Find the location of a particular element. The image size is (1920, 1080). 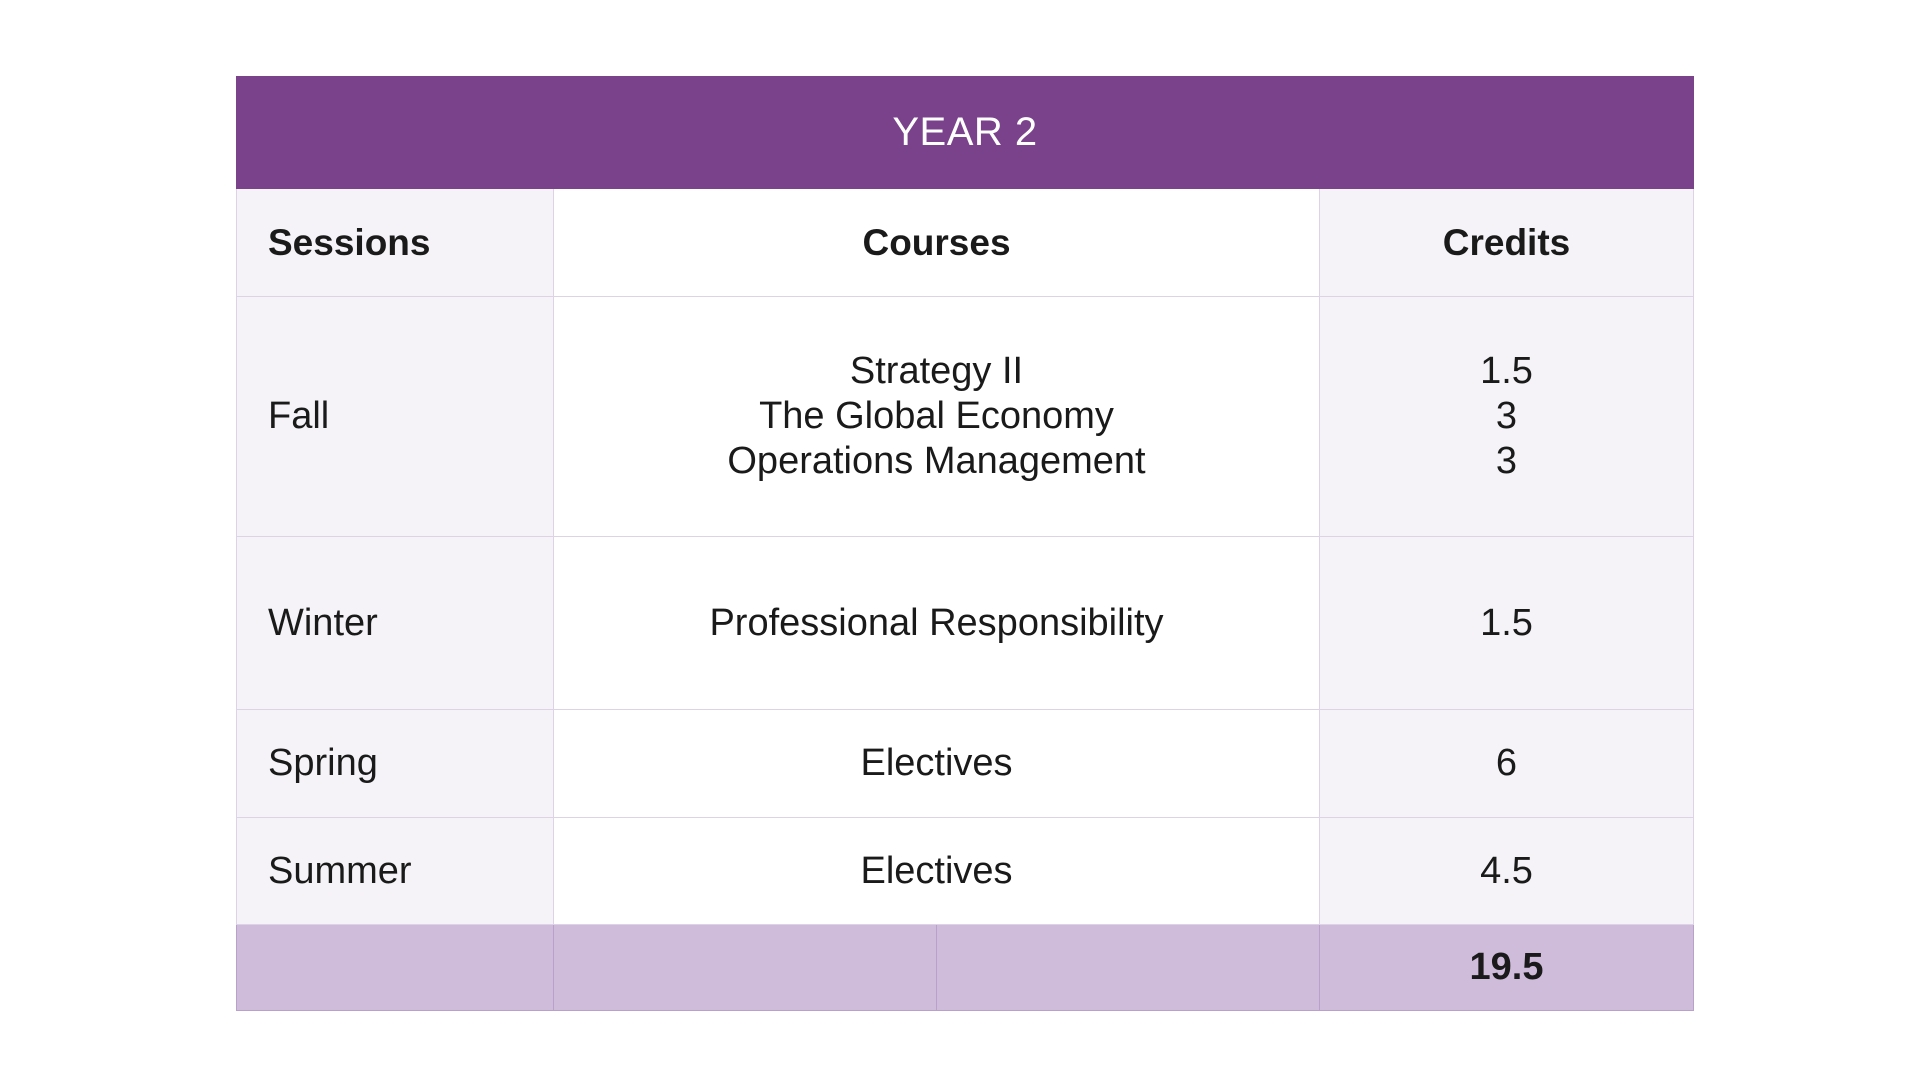

session-cell: Winter is located at coordinates (395, 623).